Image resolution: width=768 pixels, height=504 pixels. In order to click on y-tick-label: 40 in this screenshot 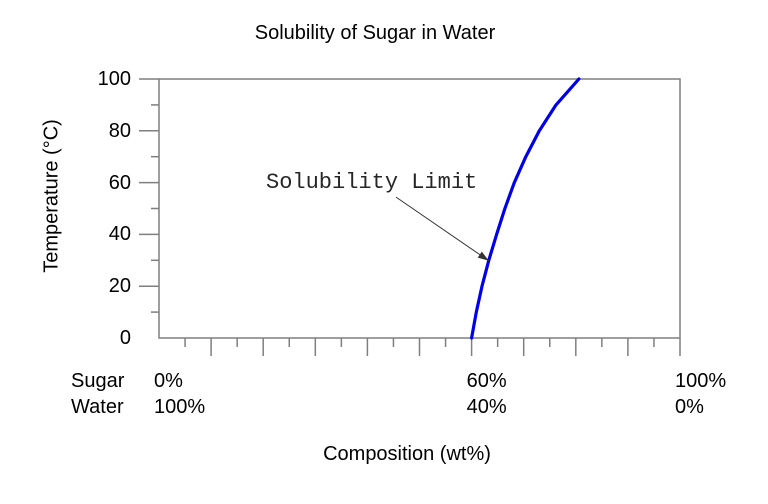, I will do `click(119, 234)`.